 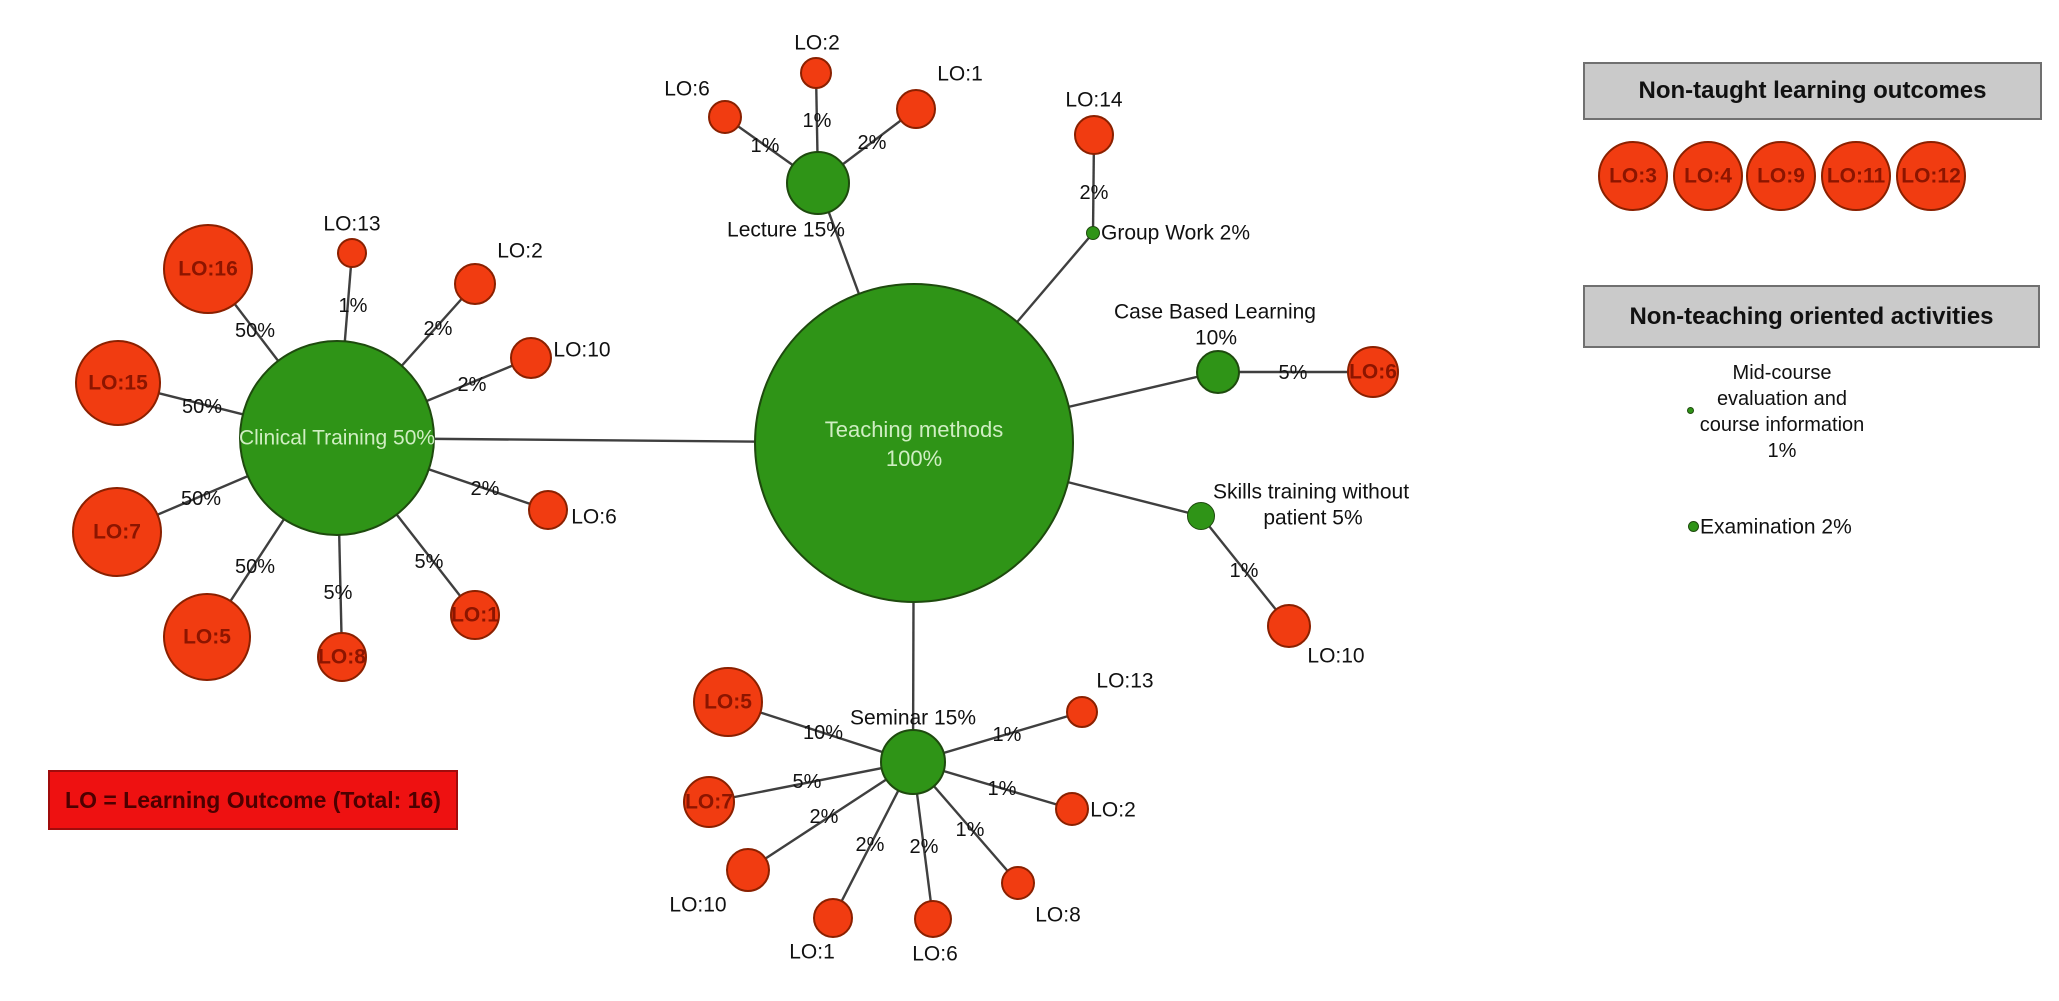 What do you see at coordinates (1693, 526) in the screenshot?
I see `examination-dot` at bounding box center [1693, 526].